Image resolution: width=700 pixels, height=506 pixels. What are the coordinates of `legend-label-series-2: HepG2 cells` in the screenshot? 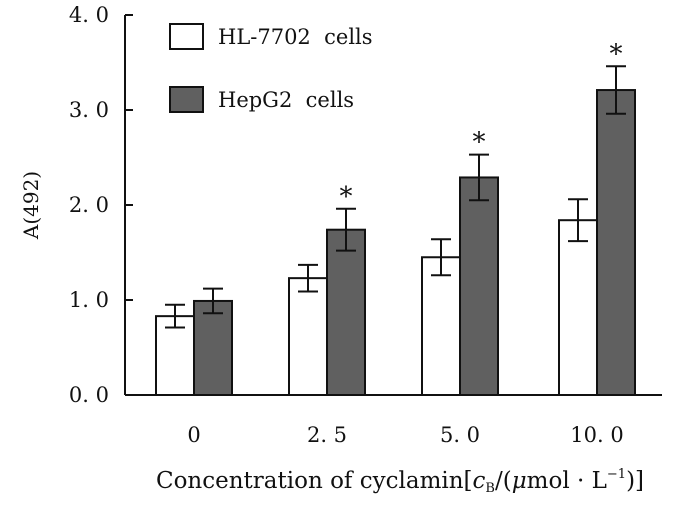 It's located at (286, 100).